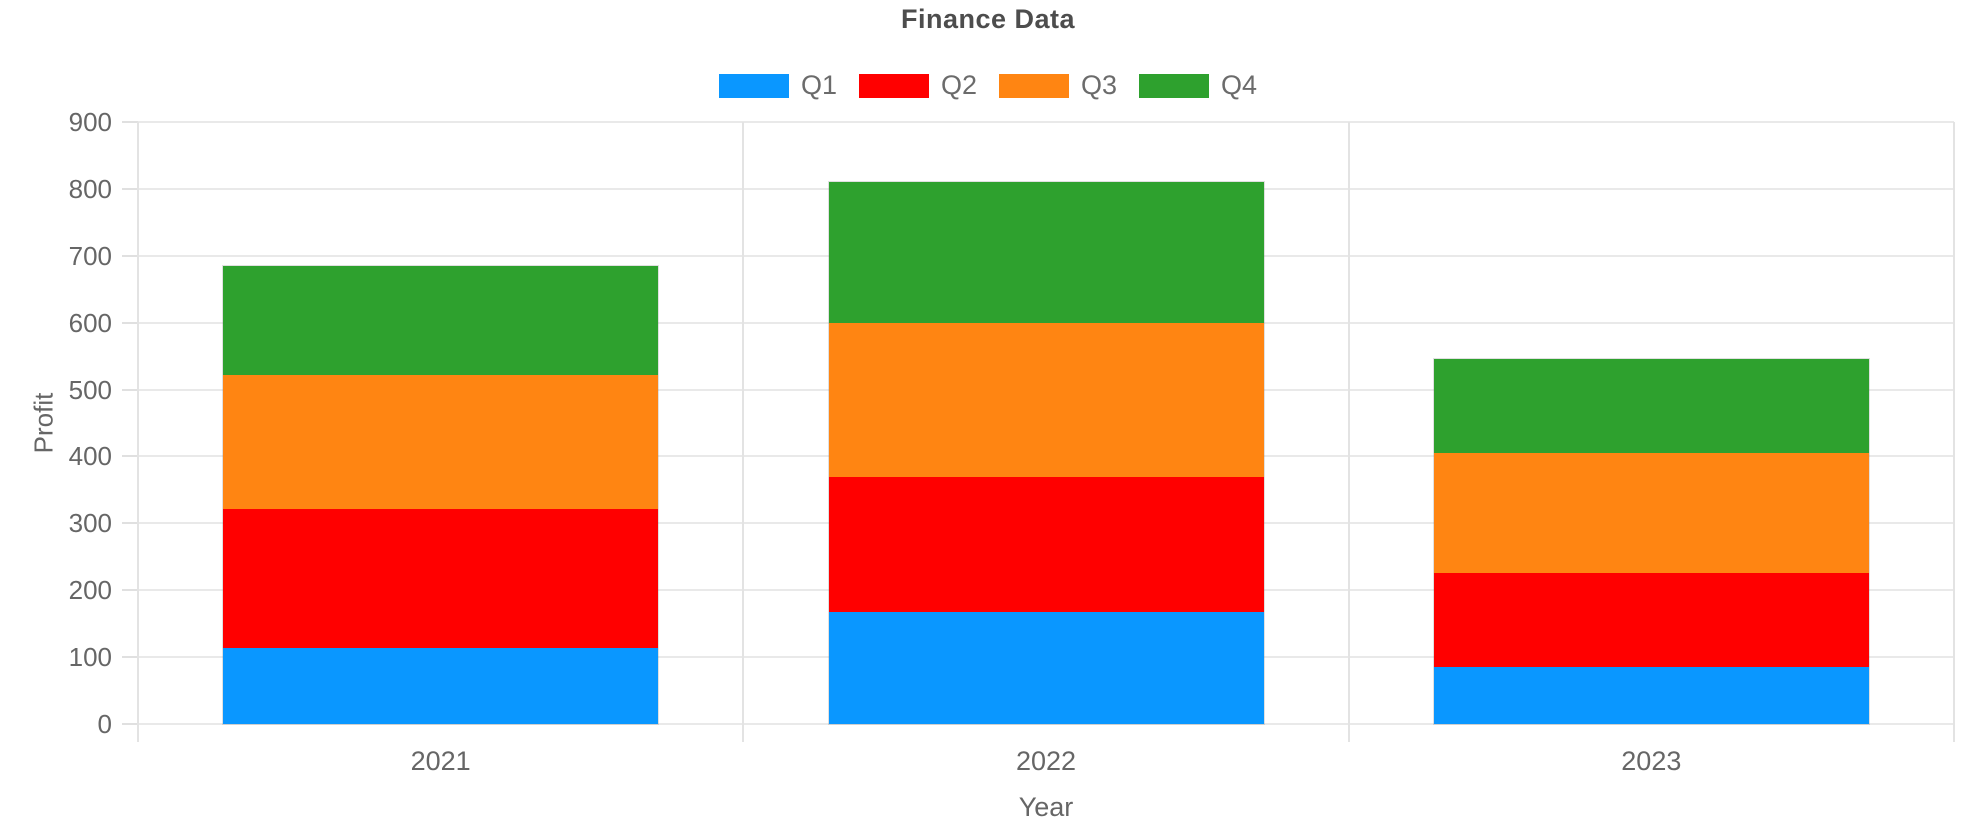 Image resolution: width=1976 pixels, height=830 pixels. What do you see at coordinates (1046, 761) in the screenshot?
I see `x-tick-label-2022: 2022` at bounding box center [1046, 761].